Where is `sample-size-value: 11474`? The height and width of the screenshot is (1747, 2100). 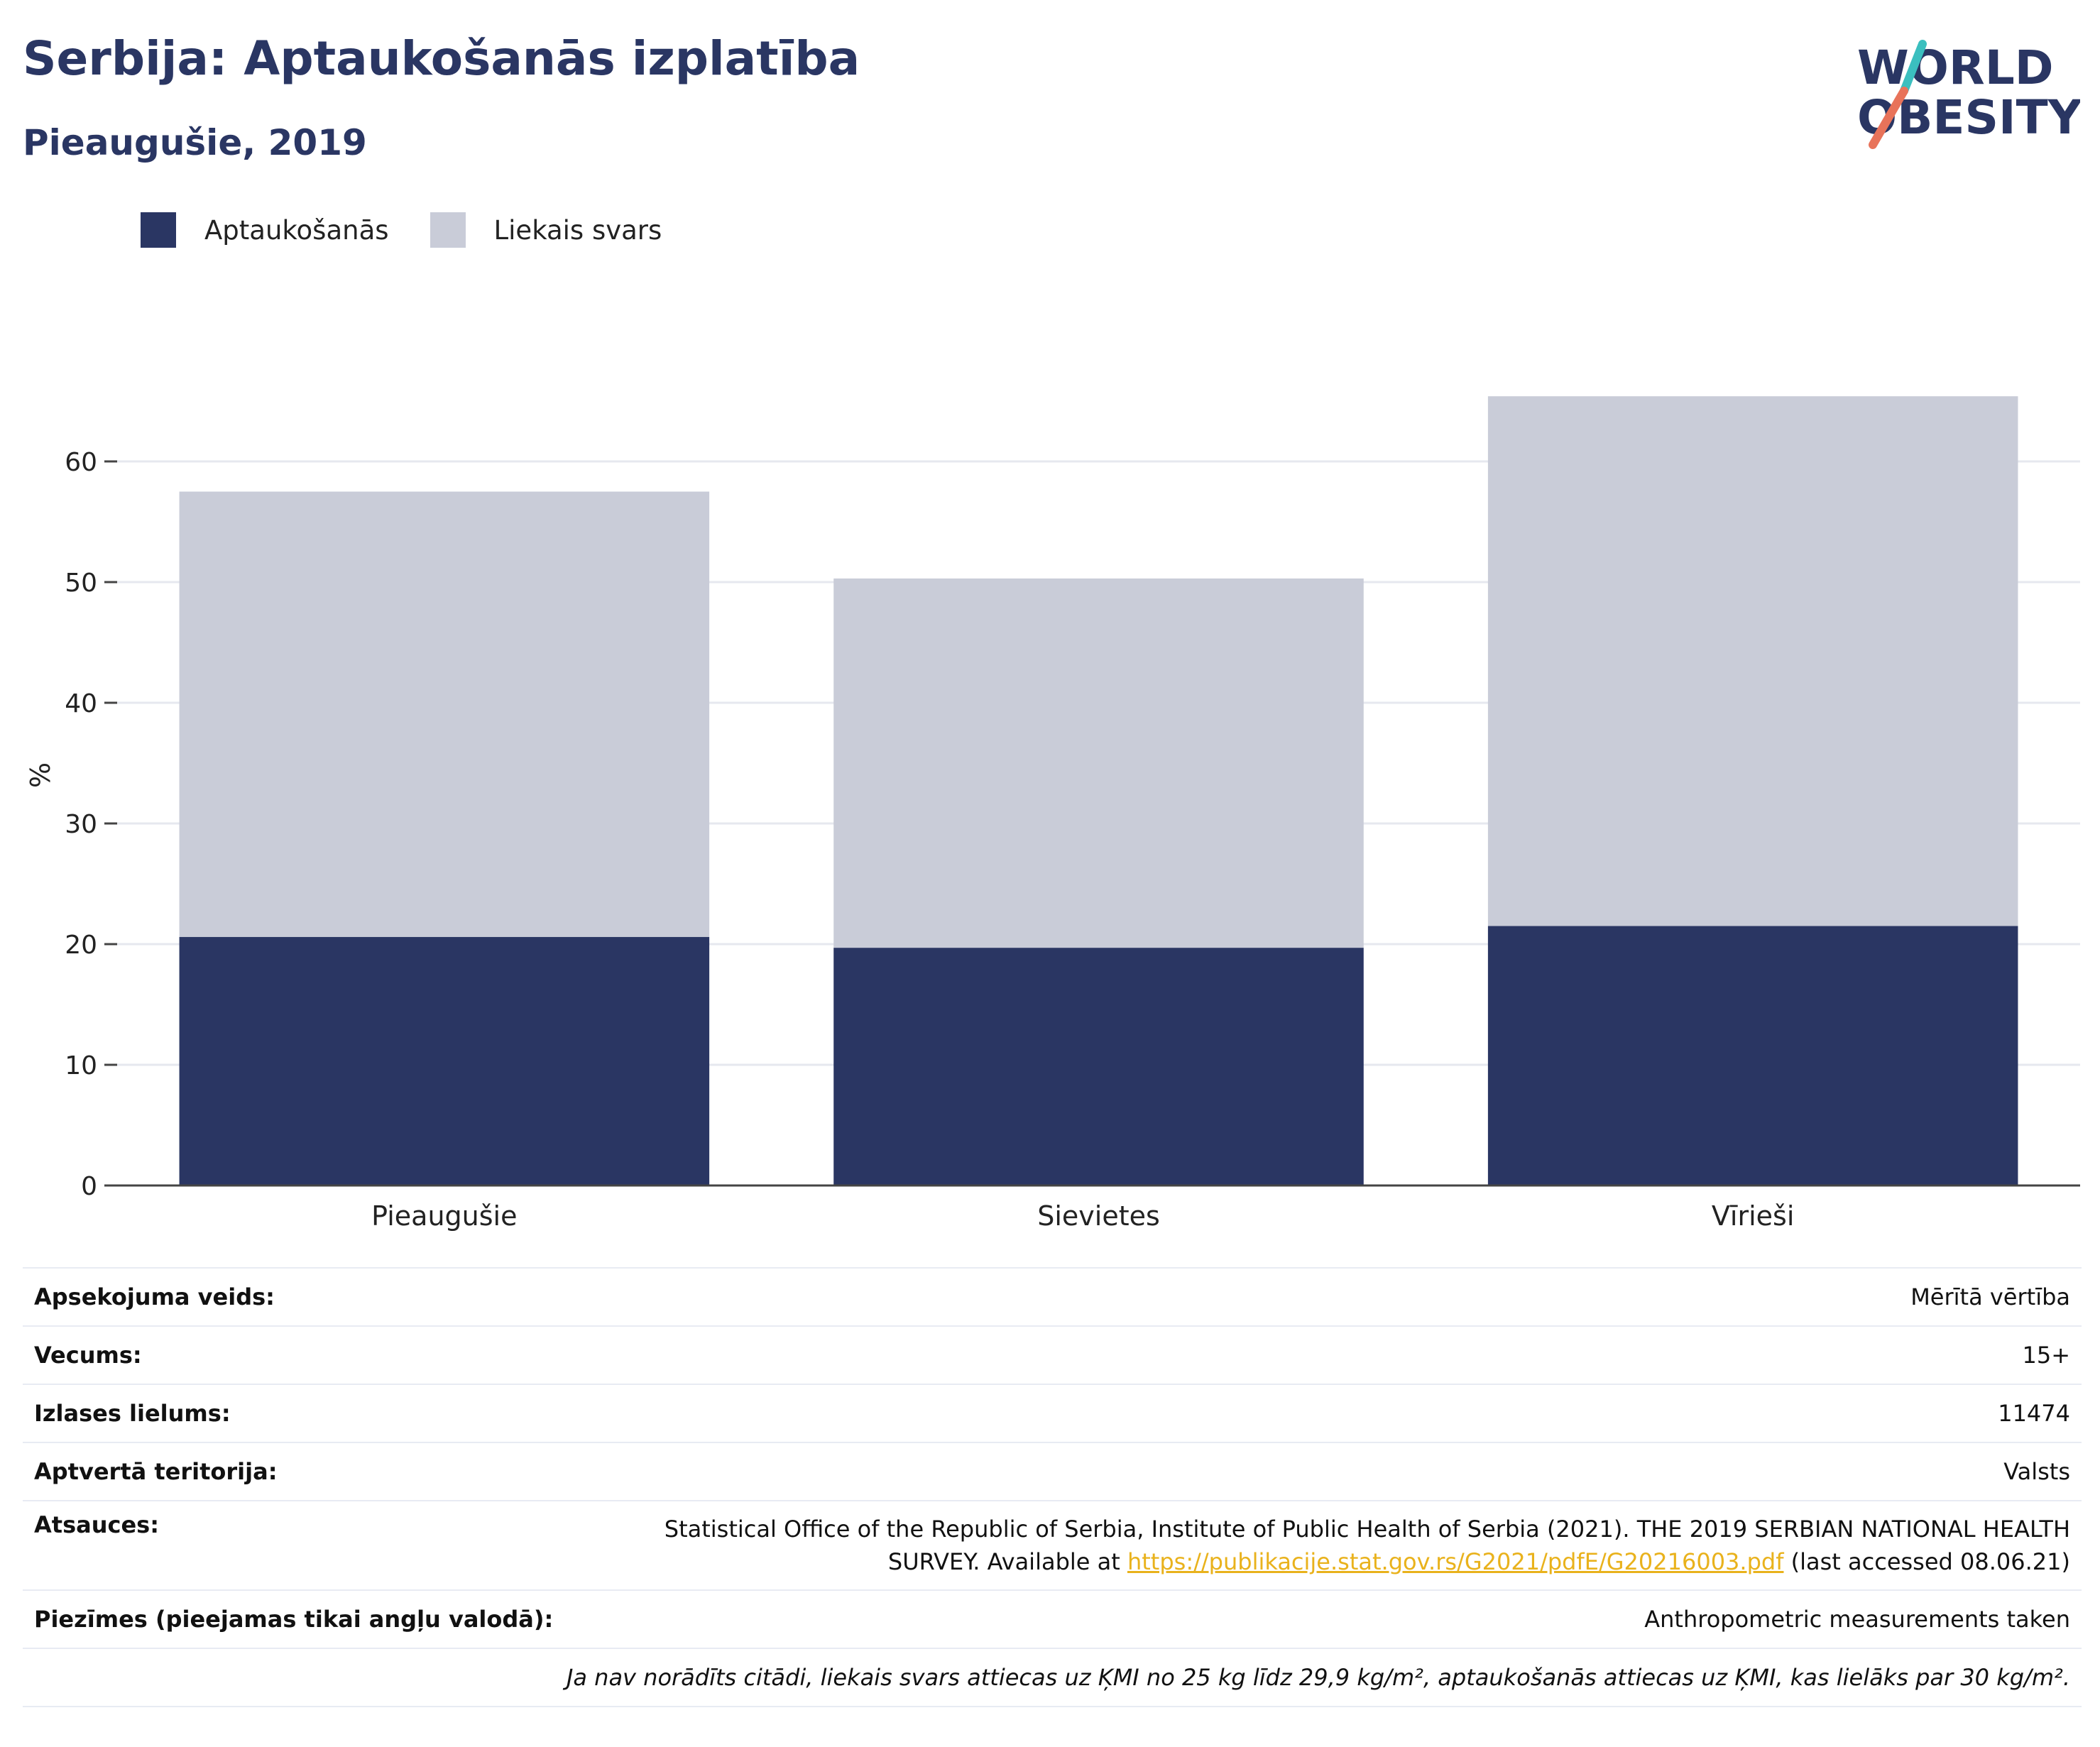
sample-size-value: 11474 is located at coordinates (1333, 1413).